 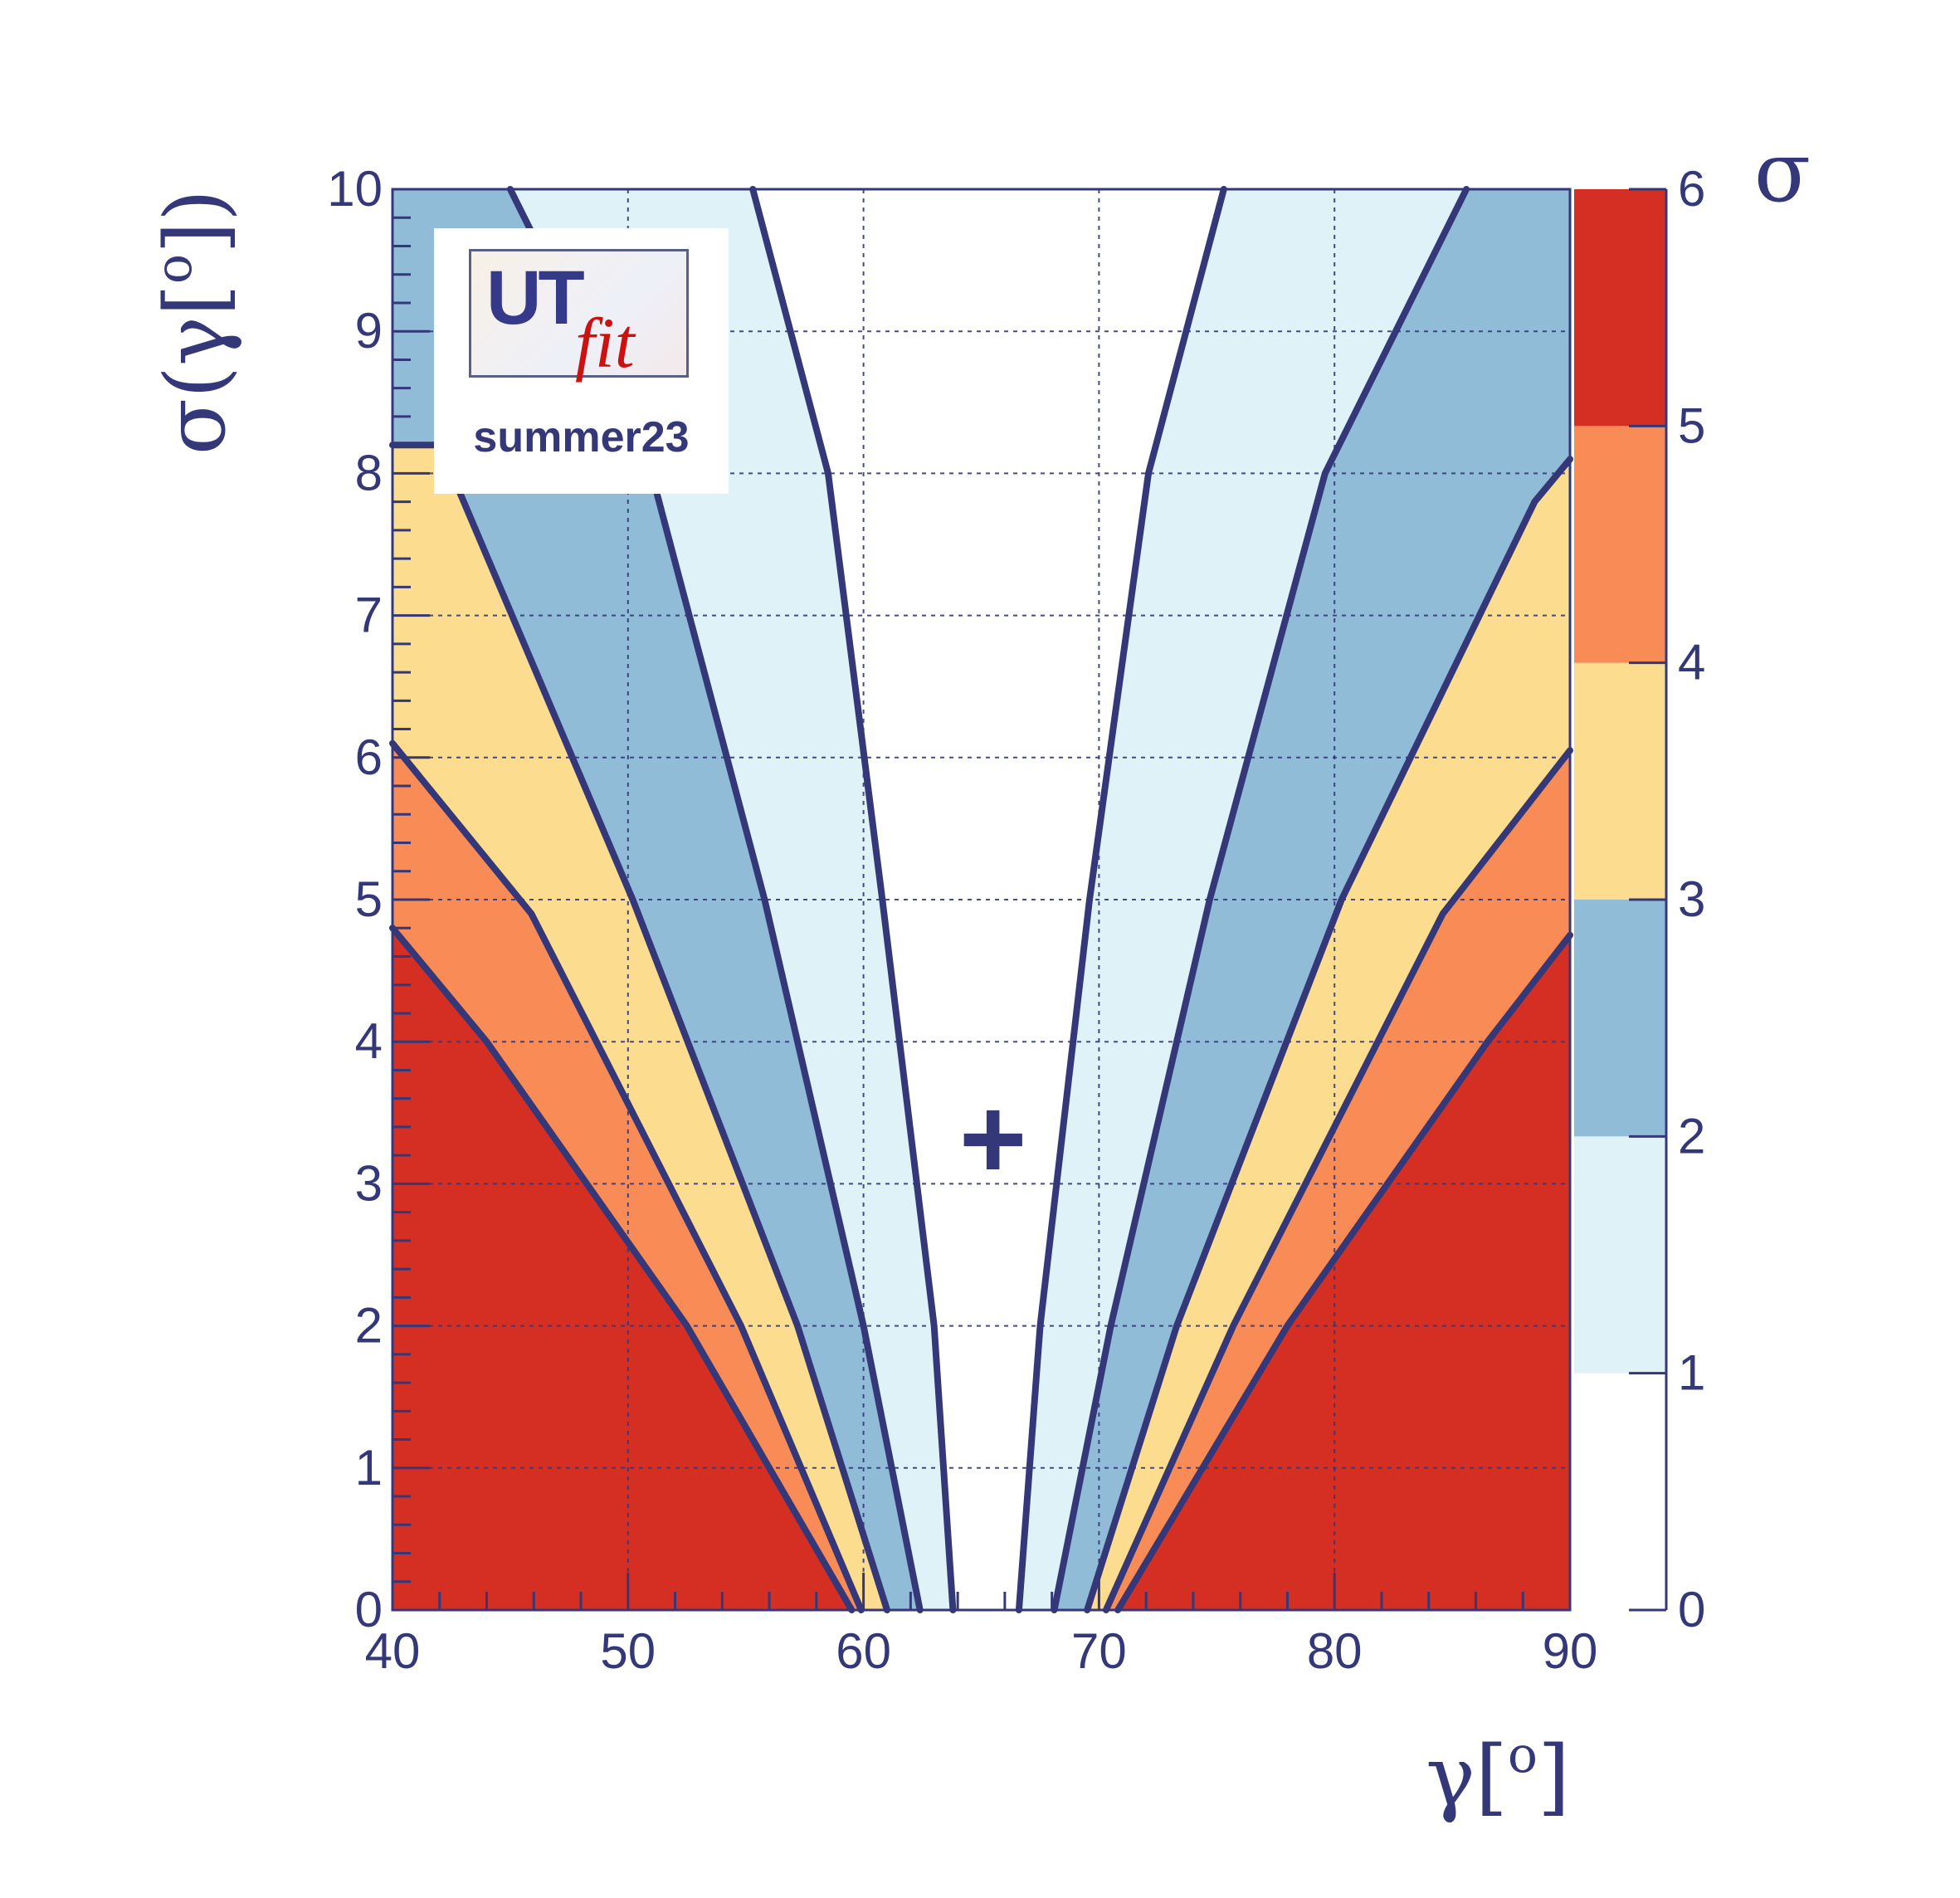 I want to click on utfit-logo: UT fit summer23, so click(x=581, y=361).